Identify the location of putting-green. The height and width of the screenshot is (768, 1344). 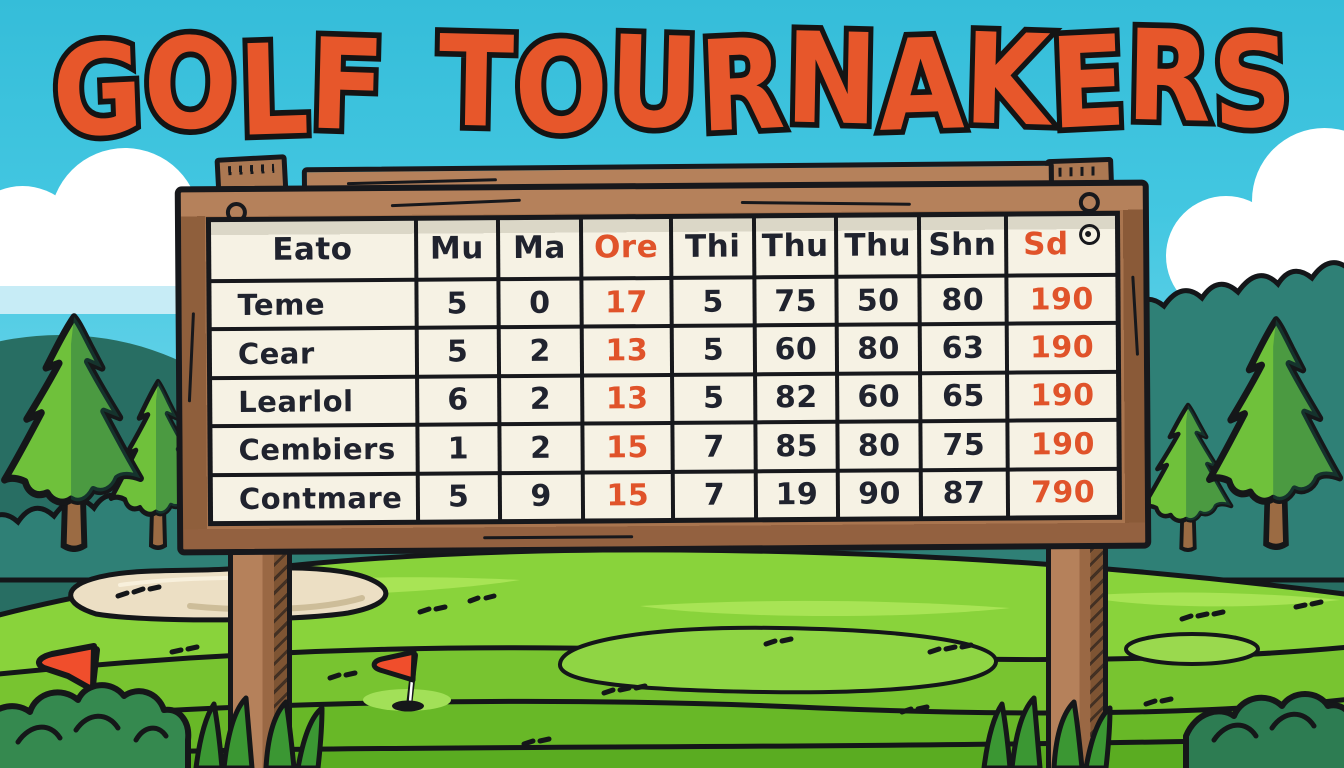
(778, 660).